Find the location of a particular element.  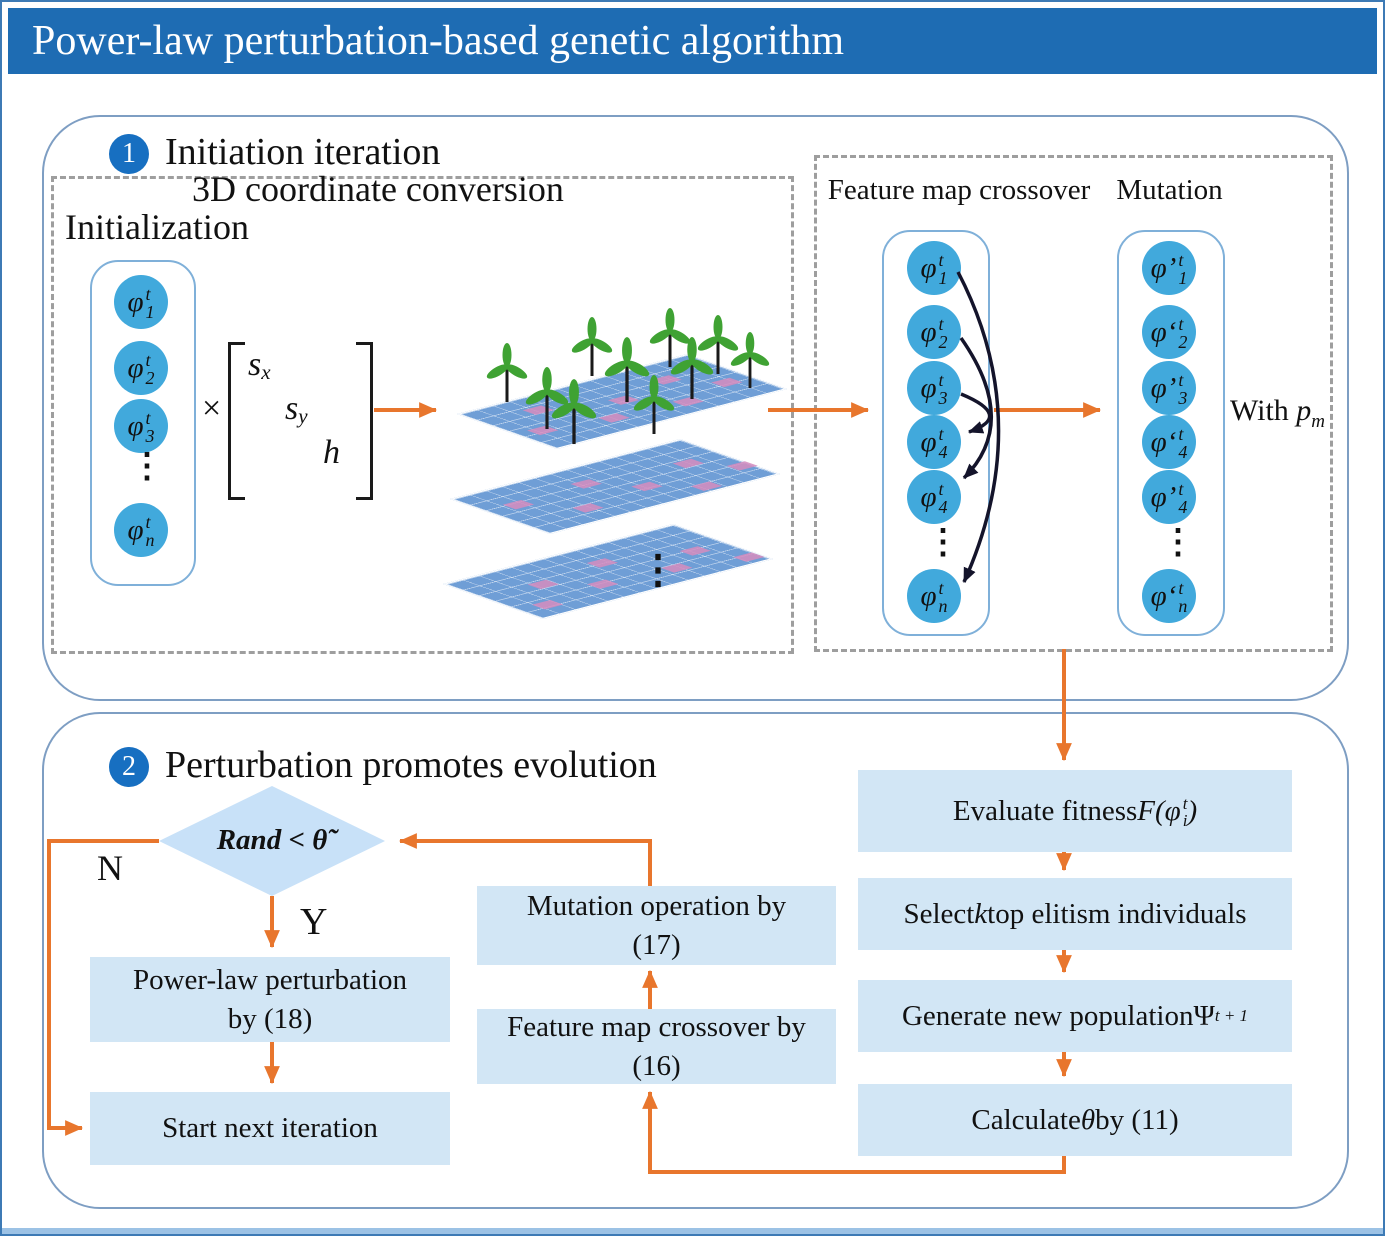

phi-sup: t is located at coordinates (148, 293).